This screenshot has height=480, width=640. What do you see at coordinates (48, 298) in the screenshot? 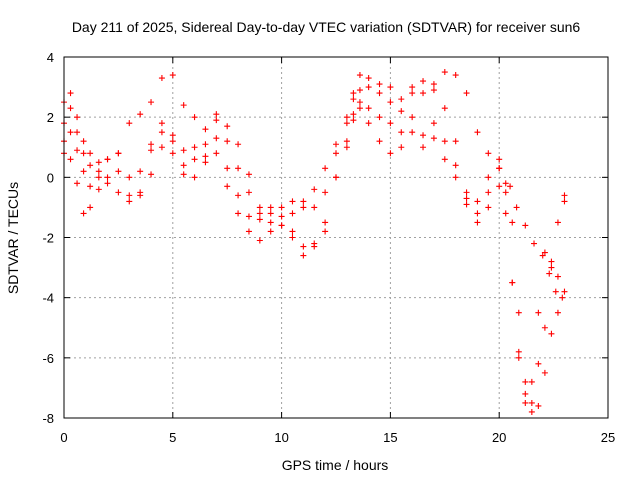
I see `y-tick-label: -4` at bounding box center [48, 298].